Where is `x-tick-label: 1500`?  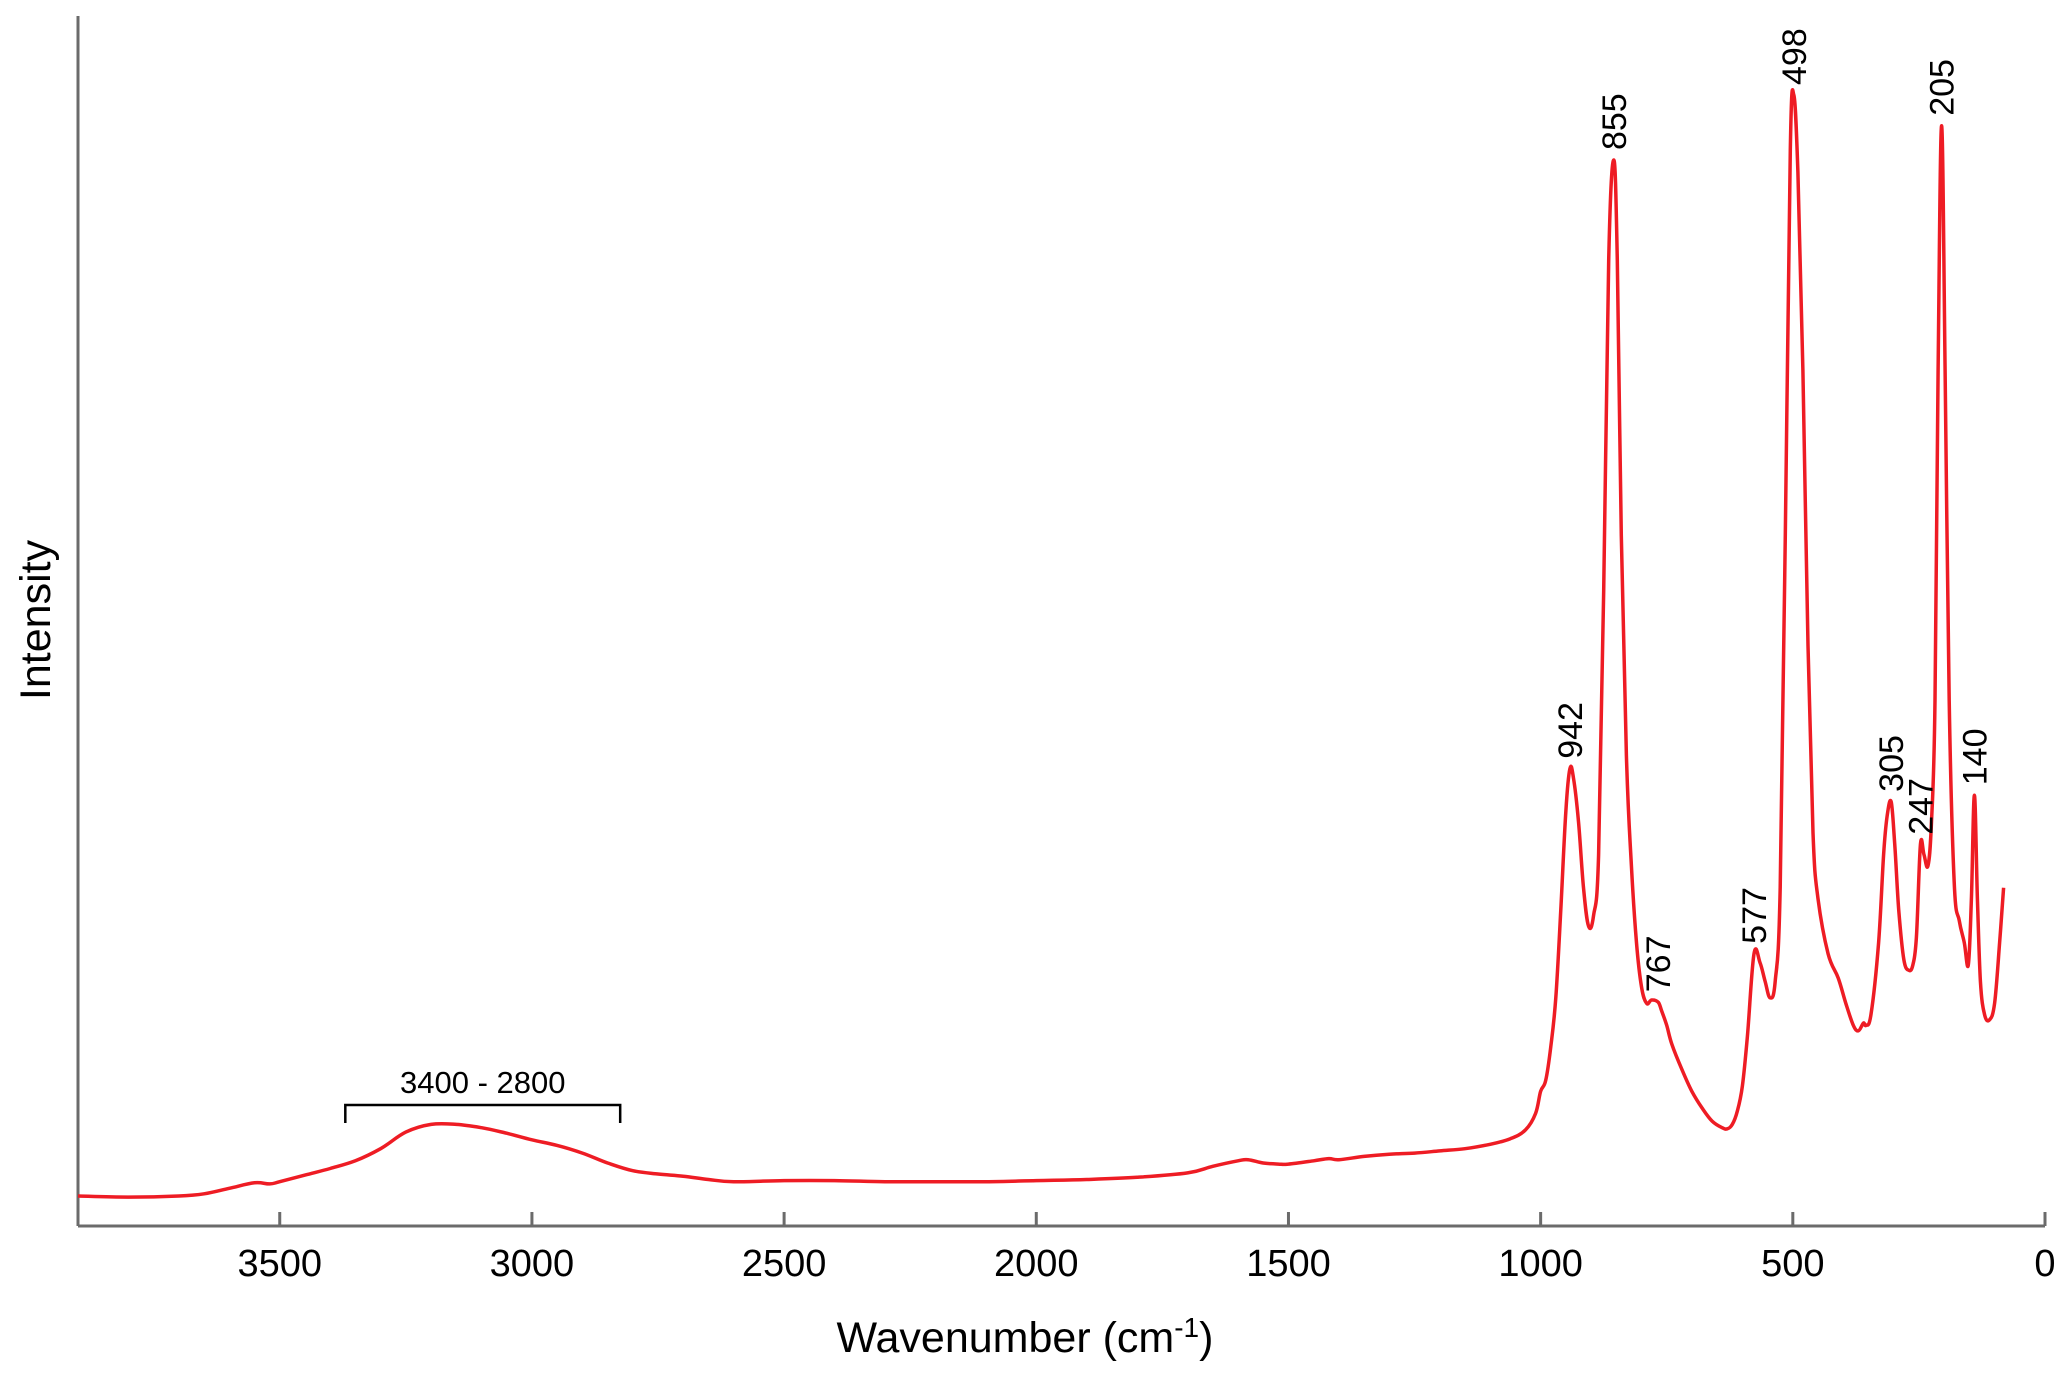
x-tick-label: 1500 is located at coordinates (1288, 1264).